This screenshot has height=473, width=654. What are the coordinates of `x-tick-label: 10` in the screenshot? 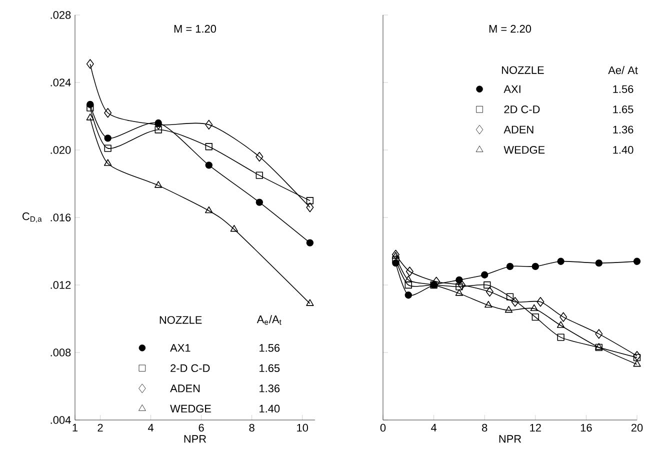 It's located at (302, 428).